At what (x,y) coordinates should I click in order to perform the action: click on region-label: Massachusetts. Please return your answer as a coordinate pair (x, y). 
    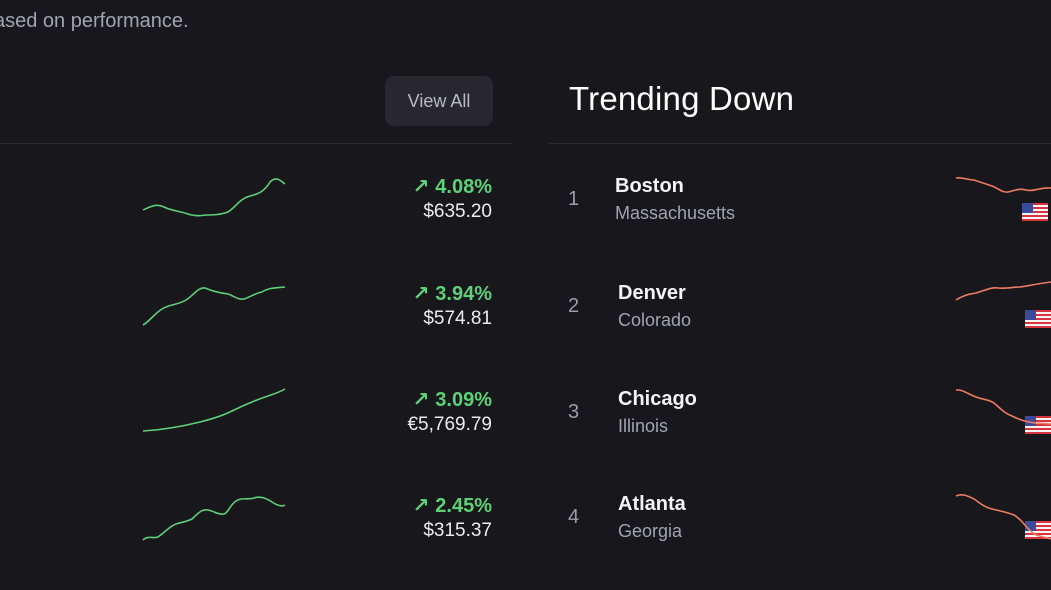
    Looking at the image, I should click on (831, 213).